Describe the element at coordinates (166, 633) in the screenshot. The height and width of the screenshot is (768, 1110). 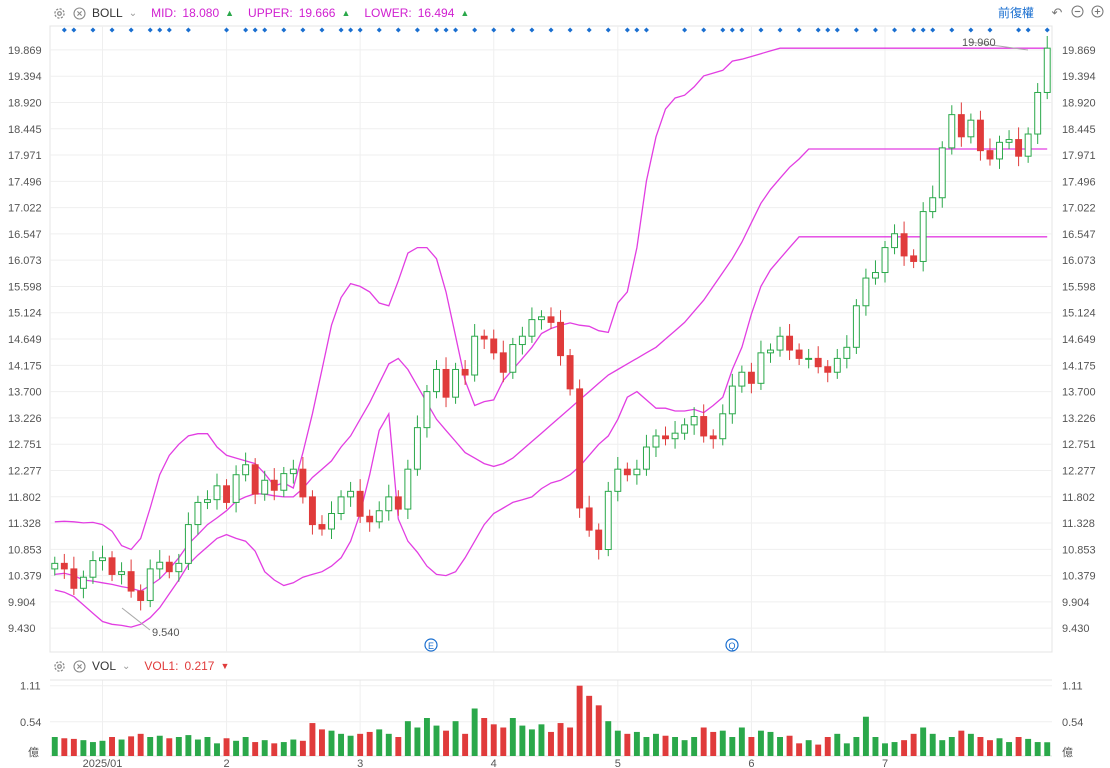
I see `low-price-label: 9.540` at that location.